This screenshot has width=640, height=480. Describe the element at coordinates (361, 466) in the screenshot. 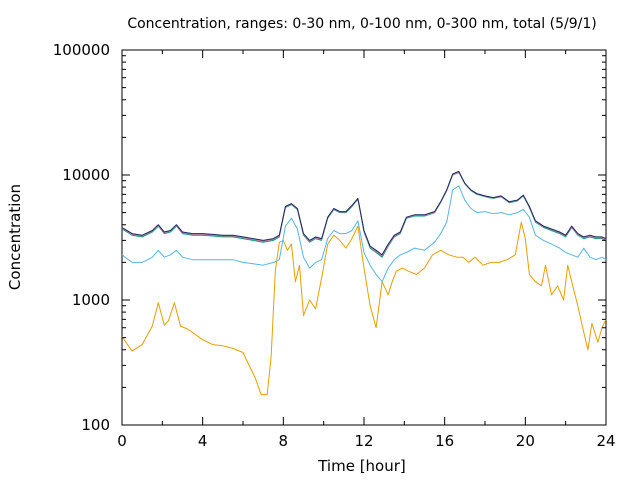

I see `x-axis-label: Time [hour]` at that location.